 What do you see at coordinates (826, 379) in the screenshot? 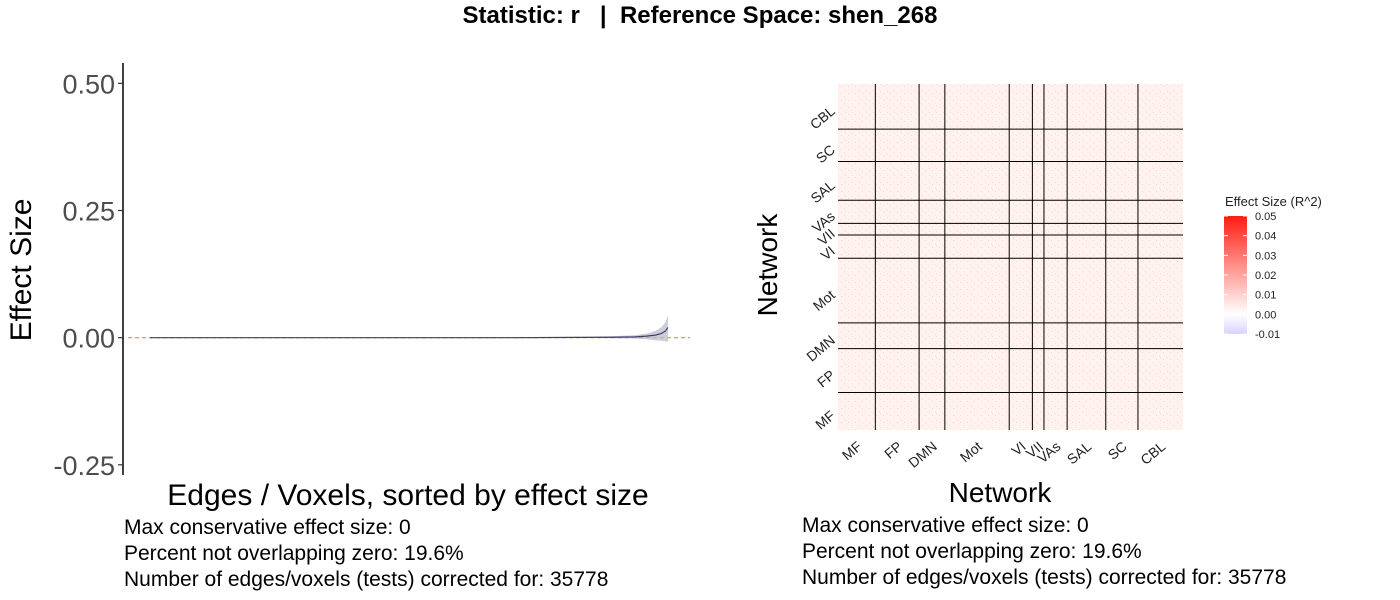
I see `y-network-label-fp: FP` at bounding box center [826, 379].